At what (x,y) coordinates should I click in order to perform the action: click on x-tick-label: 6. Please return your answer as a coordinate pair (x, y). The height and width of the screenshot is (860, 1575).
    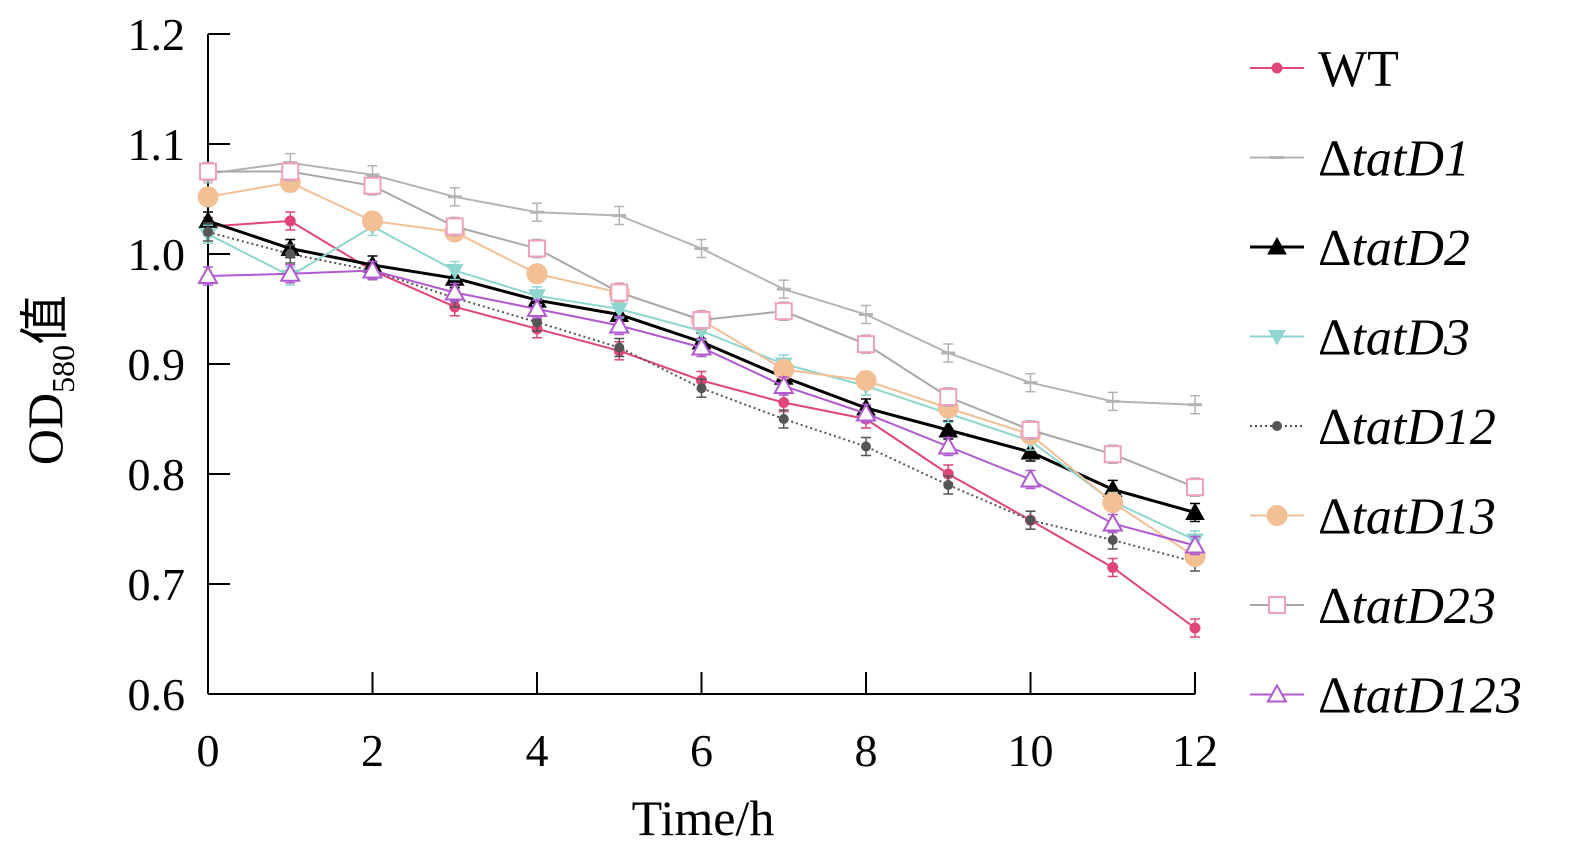
    Looking at the image, I should click on (701, 750).